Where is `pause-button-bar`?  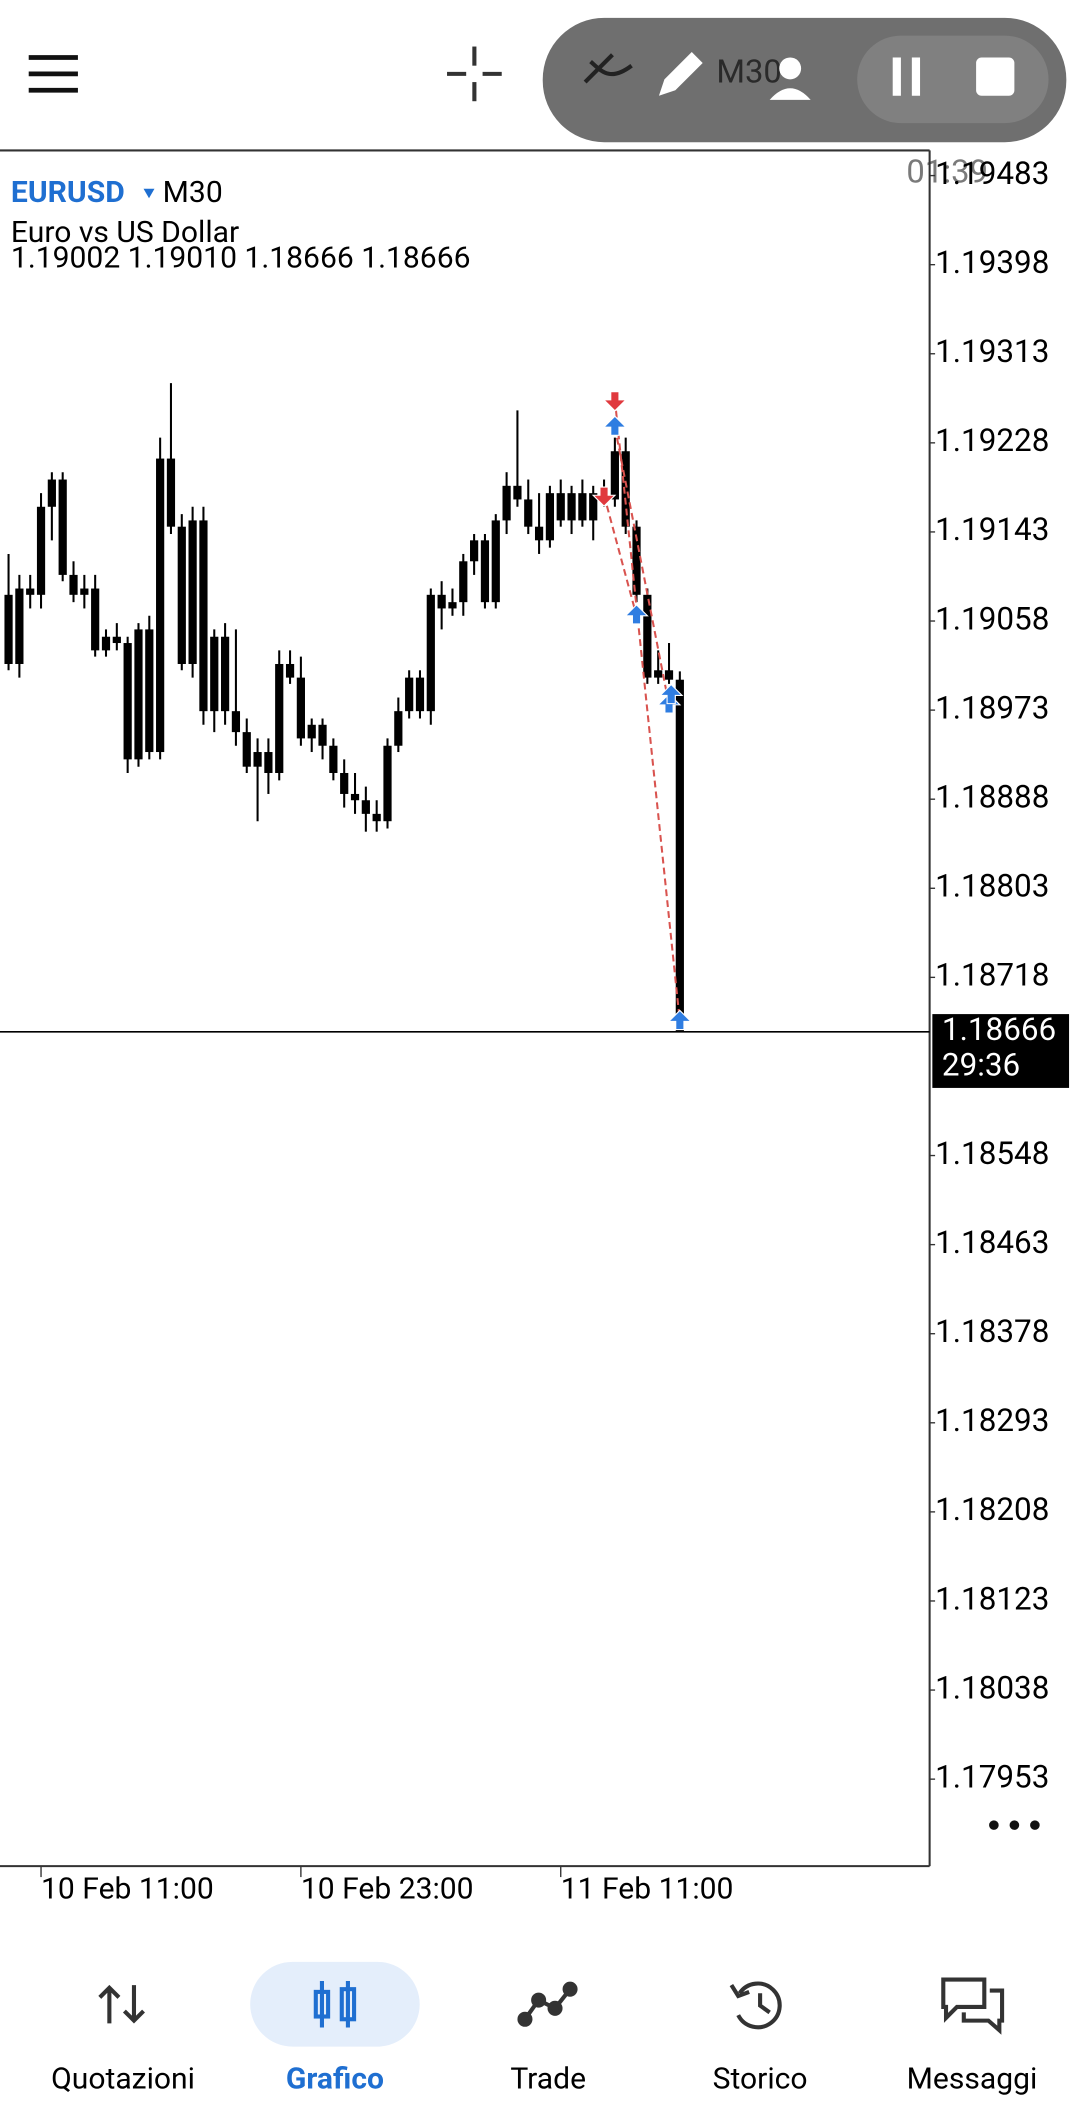 pause-button-bar is located at coordinates (916, 76).